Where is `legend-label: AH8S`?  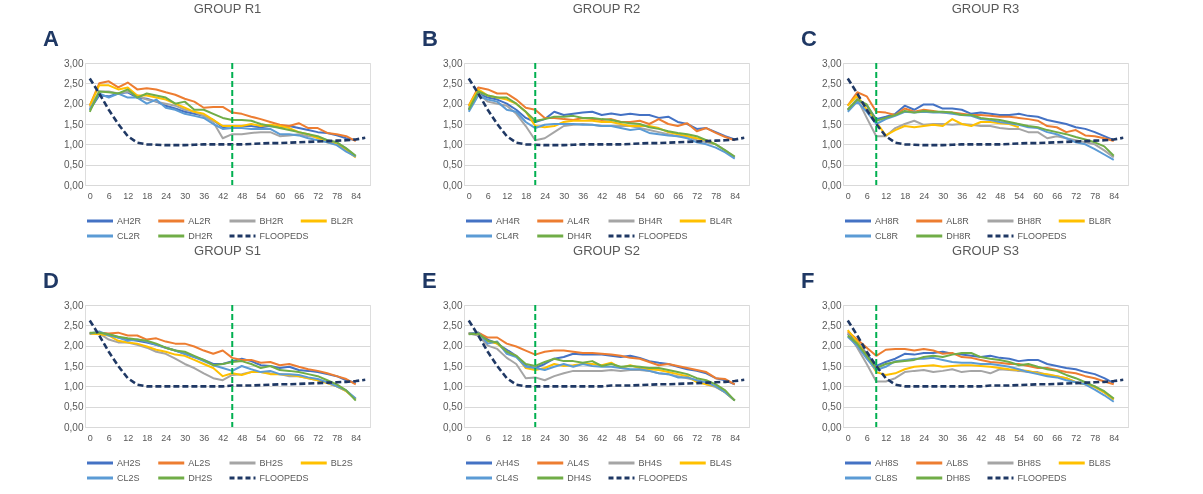 legend-label: AH8S is located at coordinates (887, 463).